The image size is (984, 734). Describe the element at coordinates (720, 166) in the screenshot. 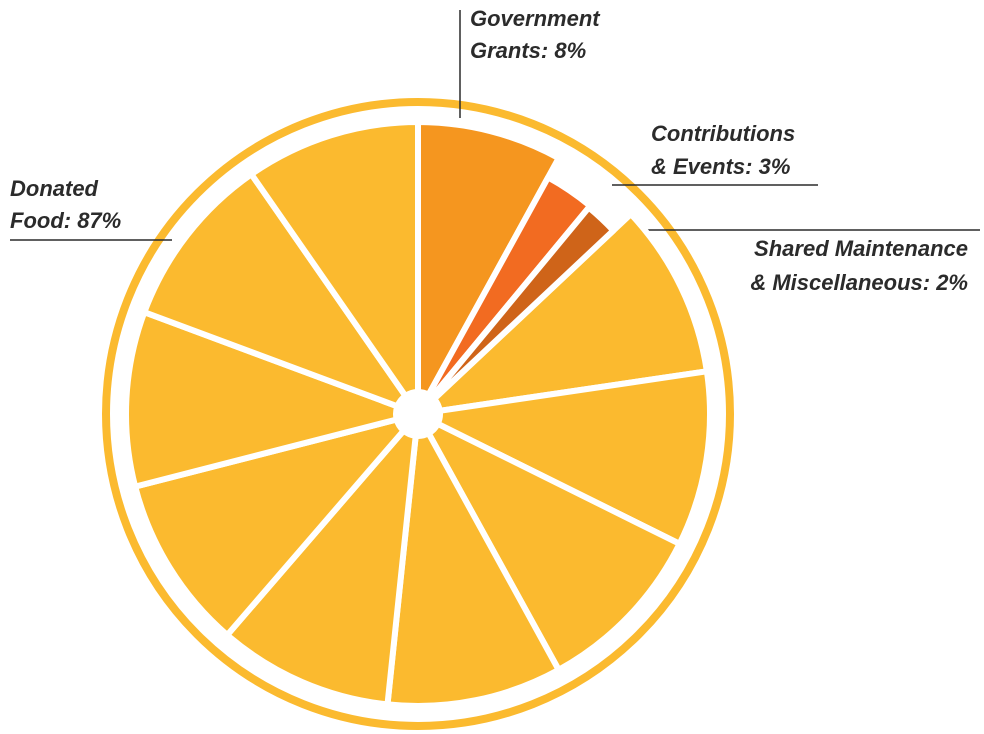

I see `slice-label: & Events: 3%` at that location.